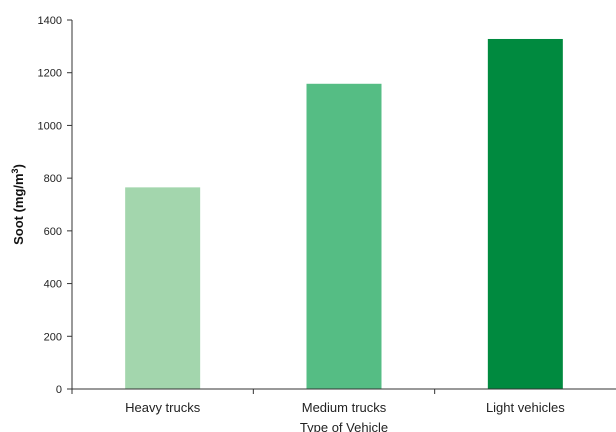  Describe the element at coordinates (50, 126) in the screenshot. I see `y-tick-label: 1000` at that location.